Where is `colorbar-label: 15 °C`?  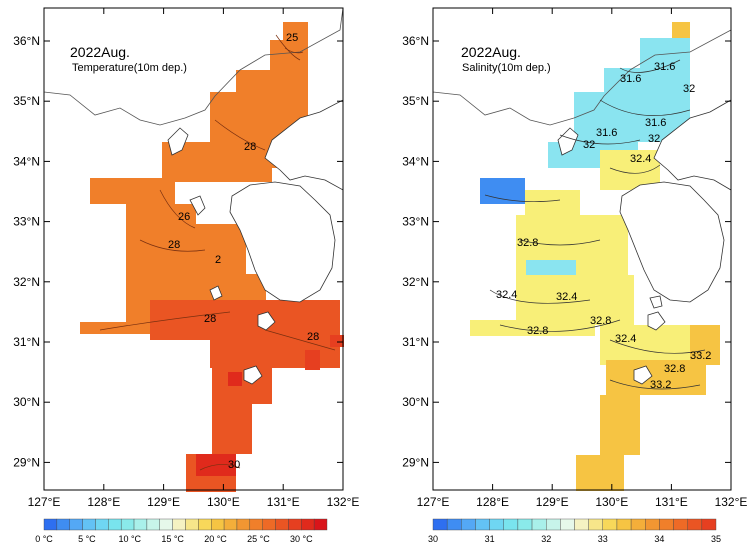
colorbar-label: 15 °C is located at coordinates (172, 539).